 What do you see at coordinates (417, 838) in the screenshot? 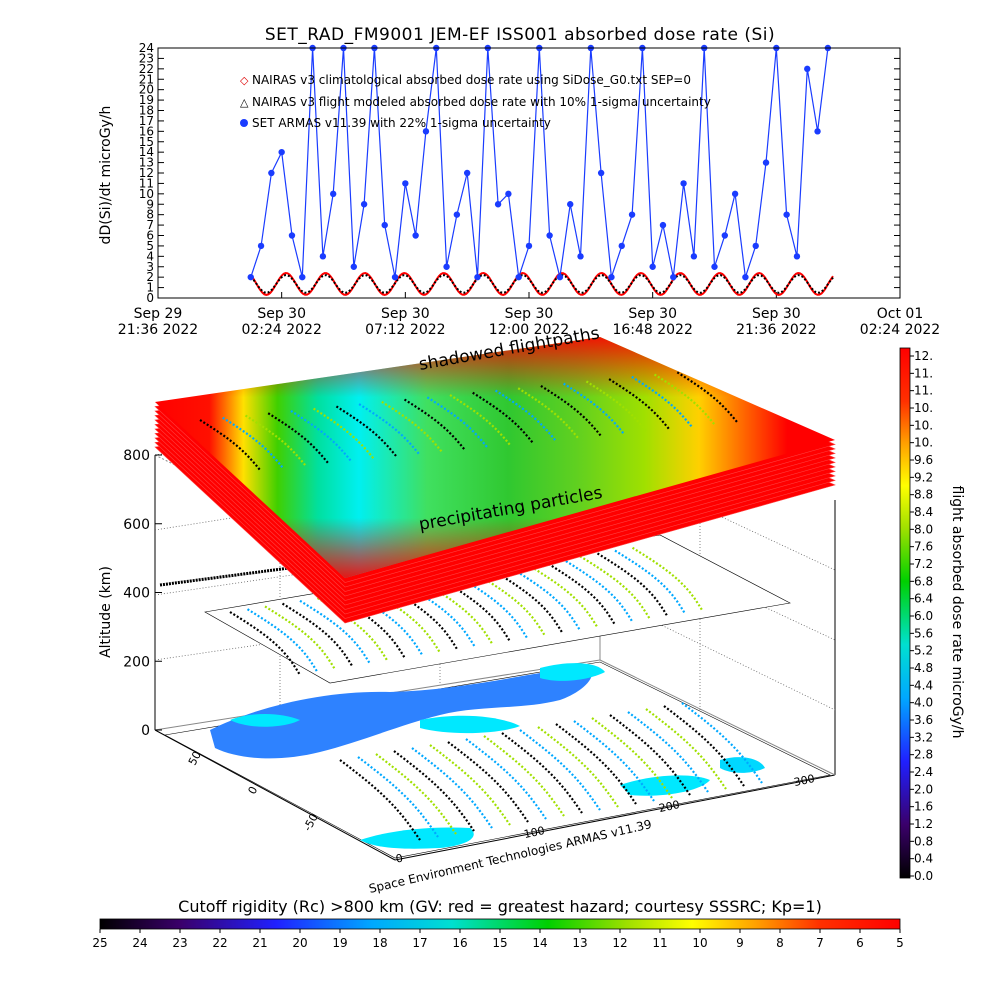
I see `landmass-south-a` at bounding box center [417, 838].